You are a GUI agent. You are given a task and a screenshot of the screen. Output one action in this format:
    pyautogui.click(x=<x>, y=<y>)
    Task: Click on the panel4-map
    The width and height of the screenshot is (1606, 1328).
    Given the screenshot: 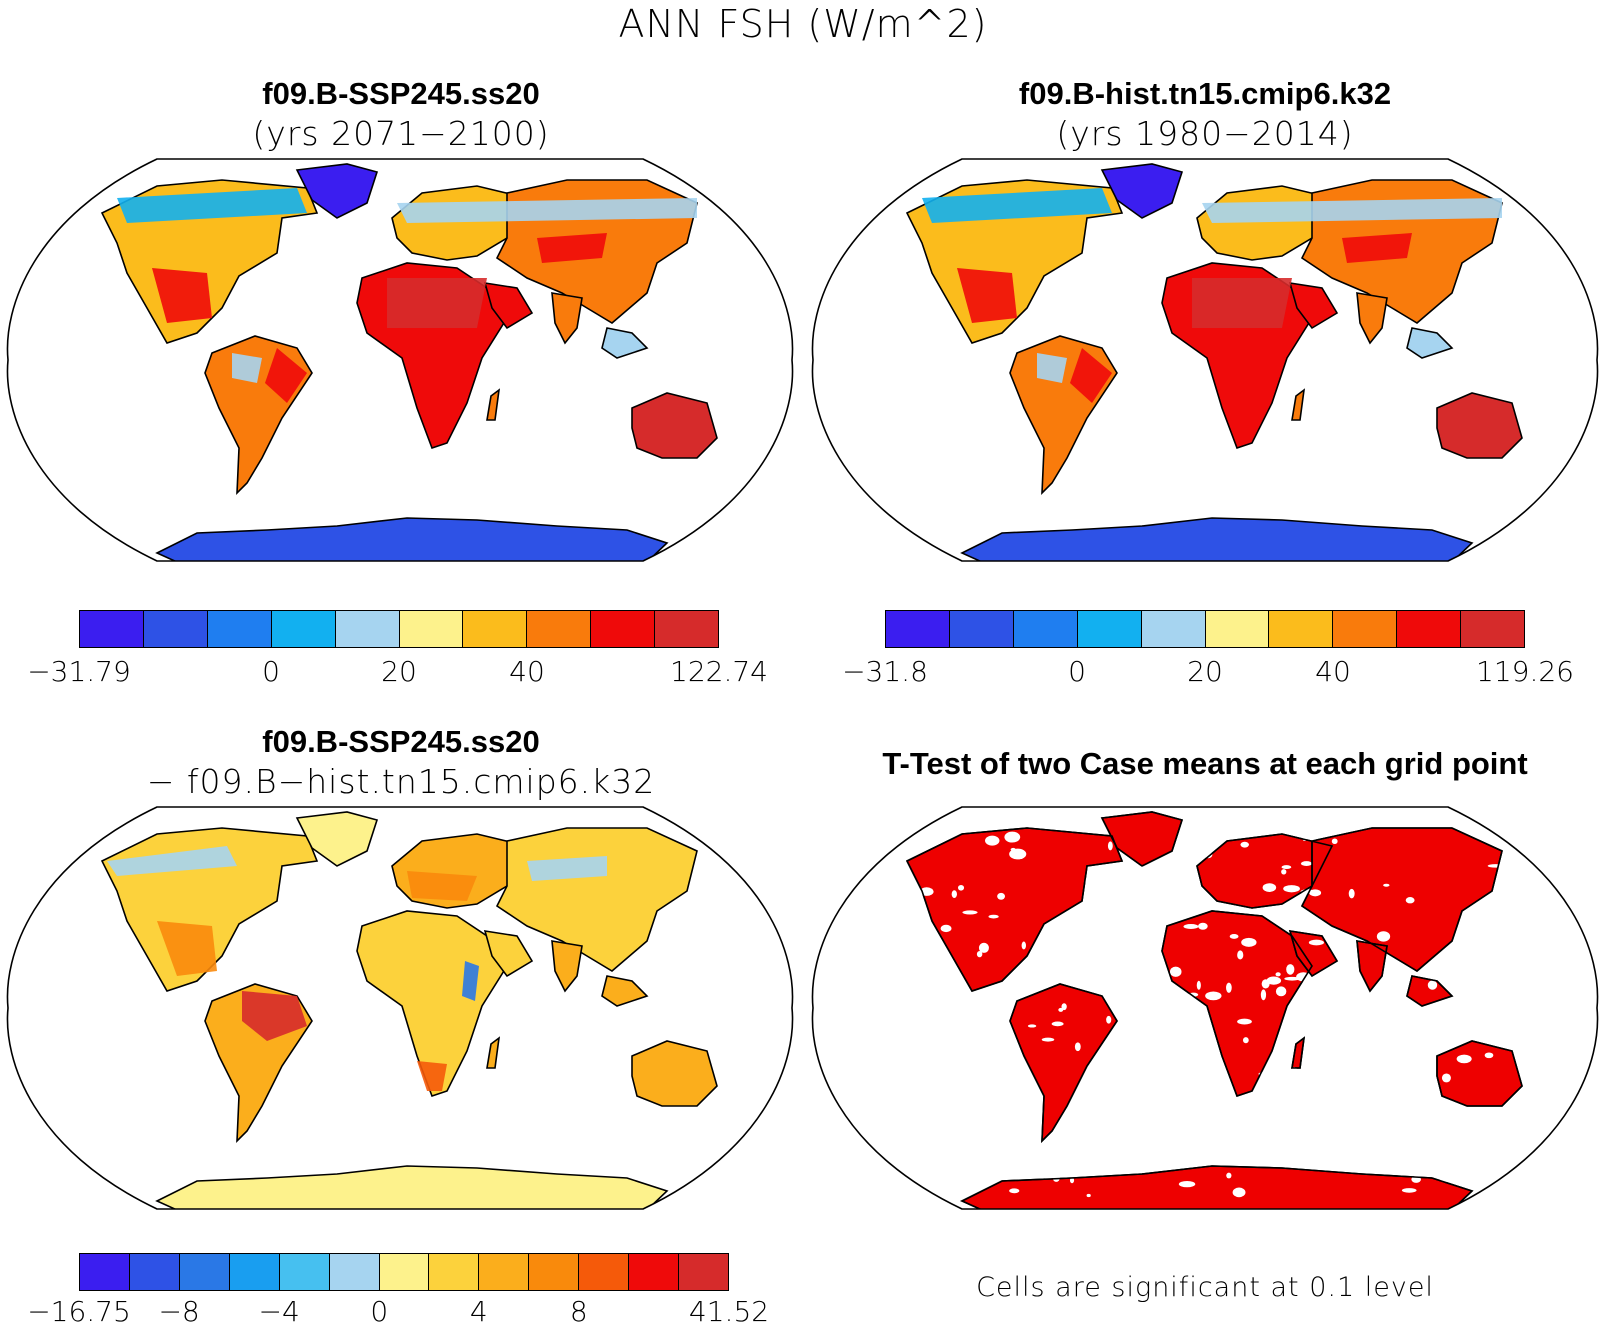 What is the action you would take?
    pyautogui.click(x=1205, y=1008)
    